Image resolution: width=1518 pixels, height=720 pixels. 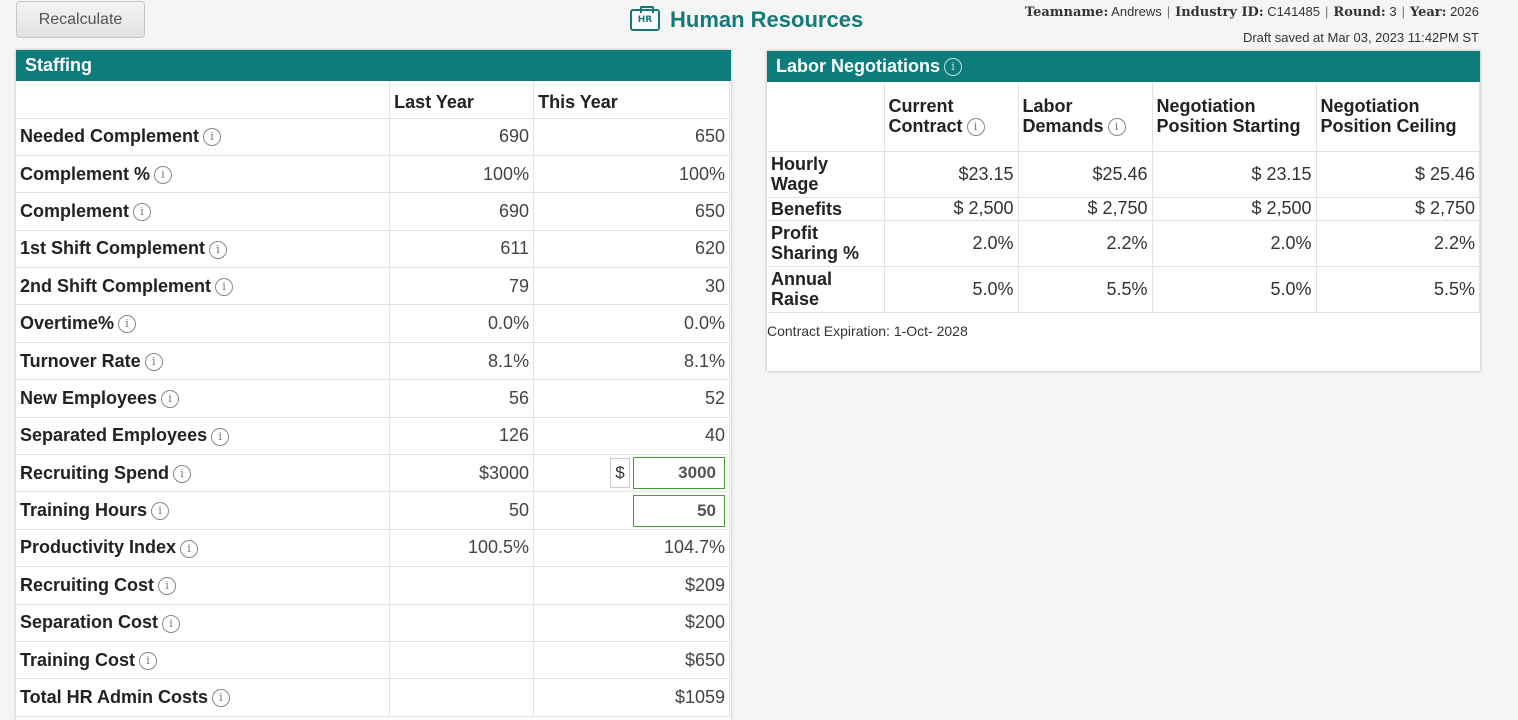 What do you see at coordinates (203, 585) in the screenshot?
I see `row-label-recruiting-cost: Recruiting Cost i` at bounding box center [203, 585].